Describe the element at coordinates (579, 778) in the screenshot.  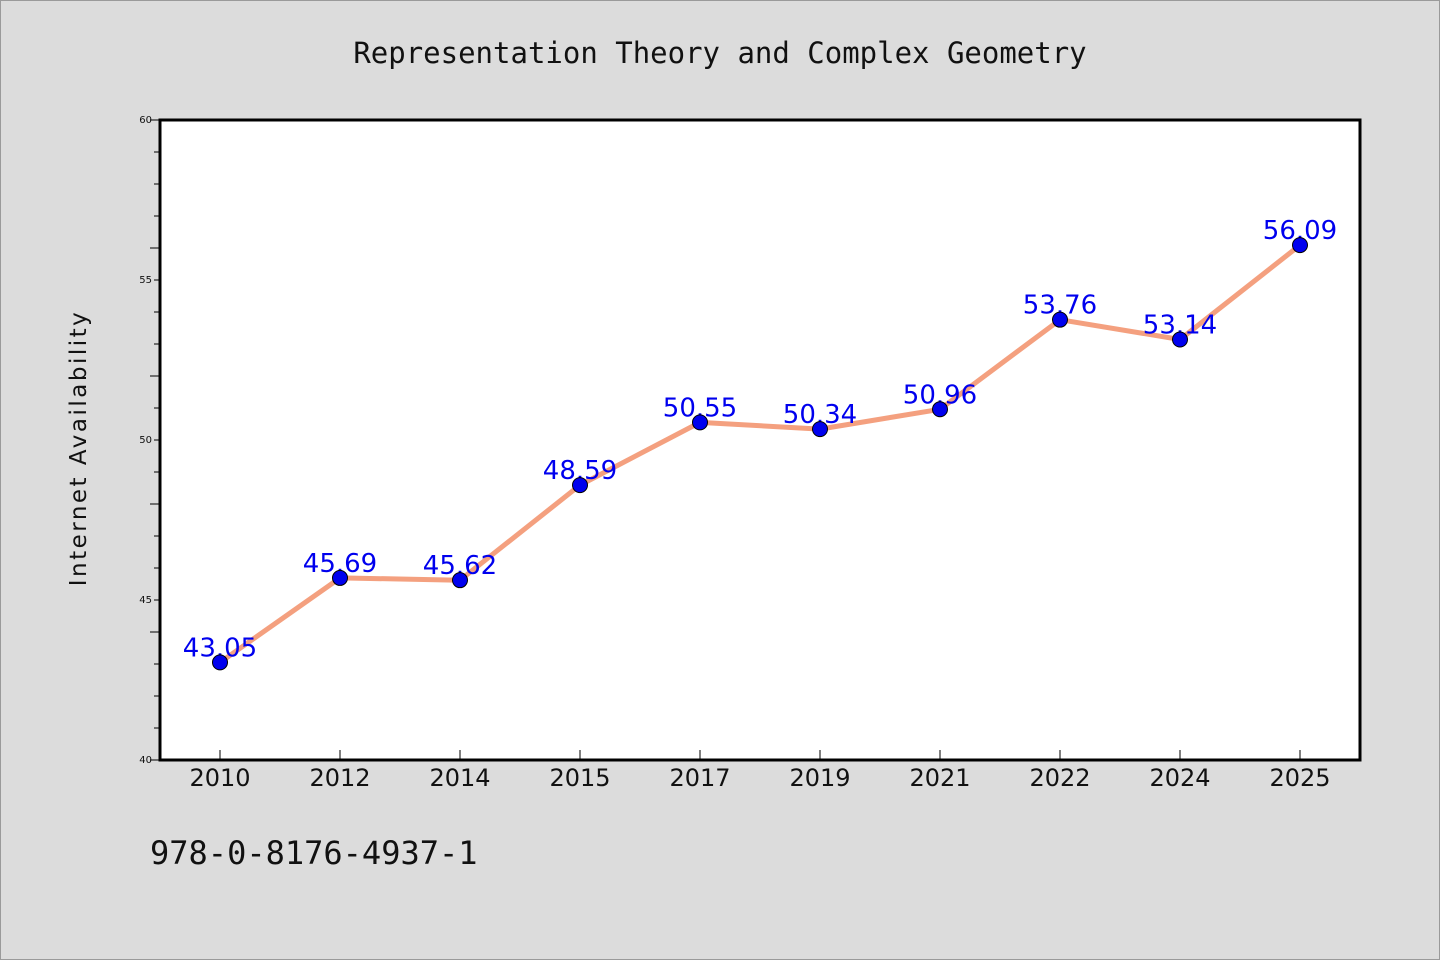
I see `x-tick-label: 2015` at that location.